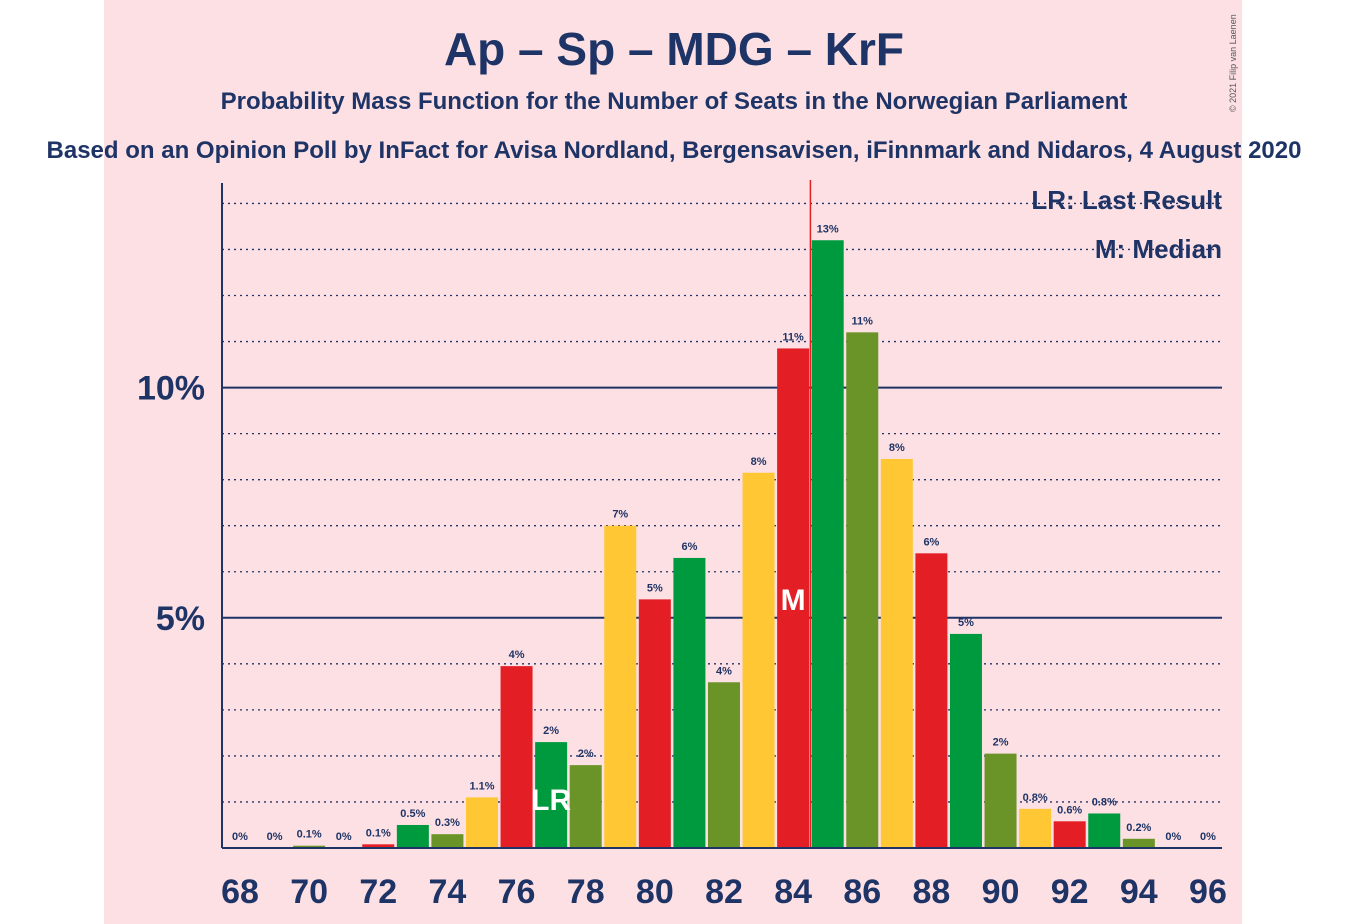 This screenshot has width=1348, height=924. I want to click on bar-label-71: 0%, so click(344, 837).